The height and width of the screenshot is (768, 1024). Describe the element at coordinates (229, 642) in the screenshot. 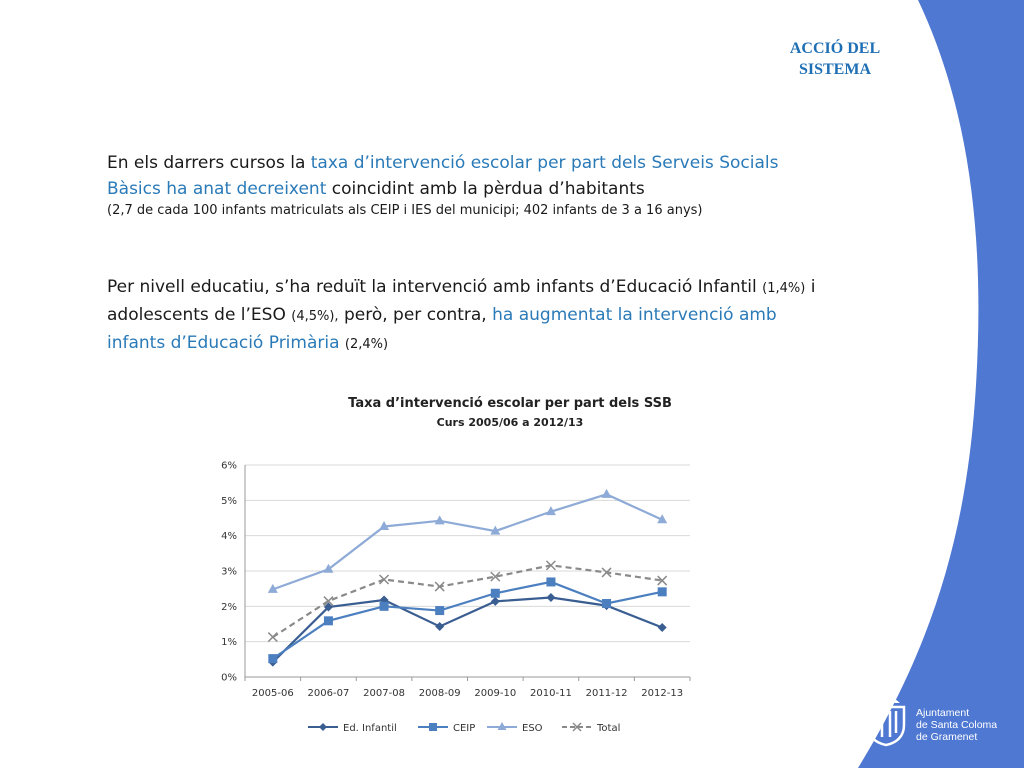

I see `y-tick-label: 1%` at that location.